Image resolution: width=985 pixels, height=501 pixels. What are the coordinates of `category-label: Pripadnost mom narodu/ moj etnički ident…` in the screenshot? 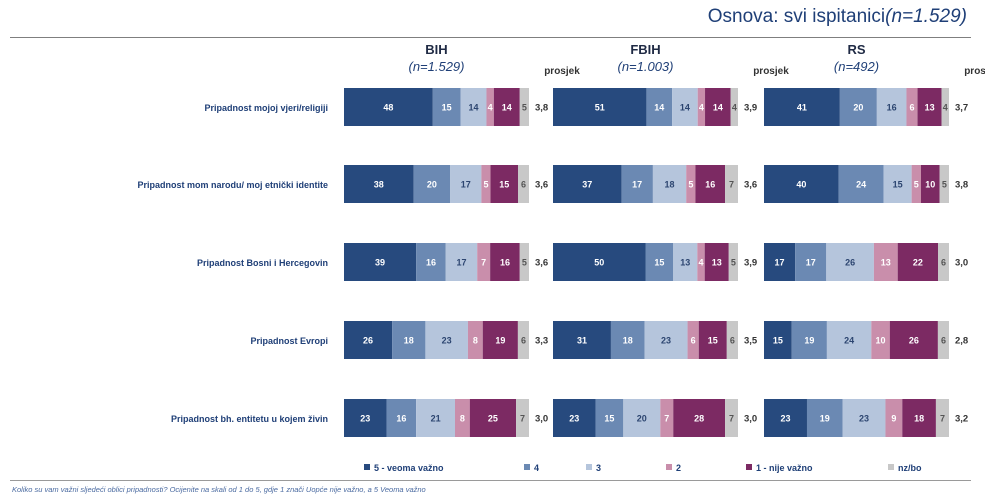 It's located at (232, 185).